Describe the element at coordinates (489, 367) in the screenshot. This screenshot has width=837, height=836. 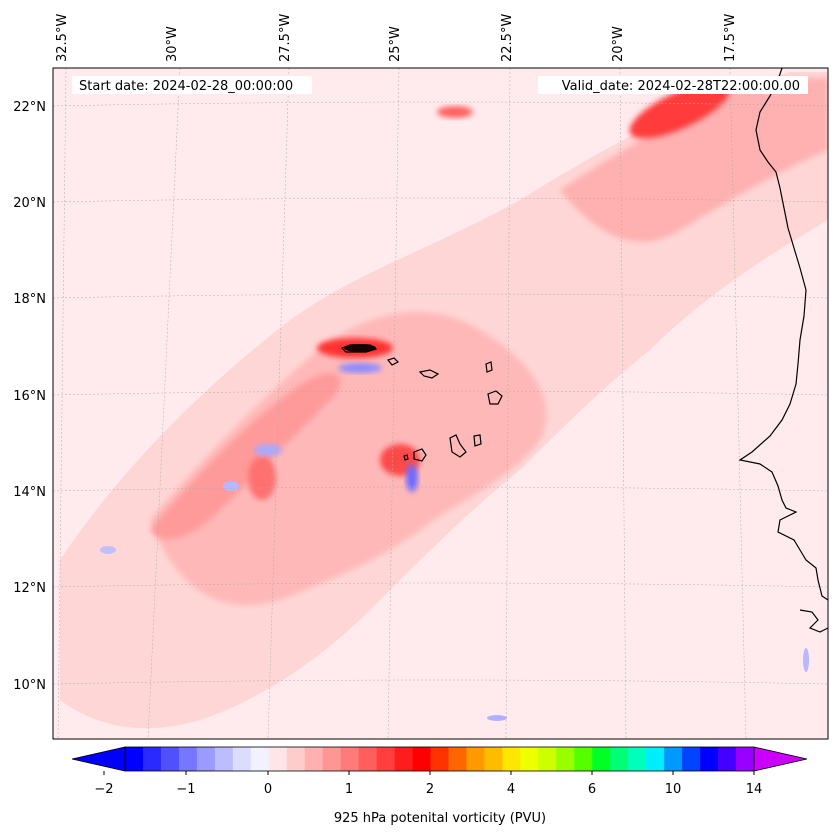
I see `island-sal` at that location.